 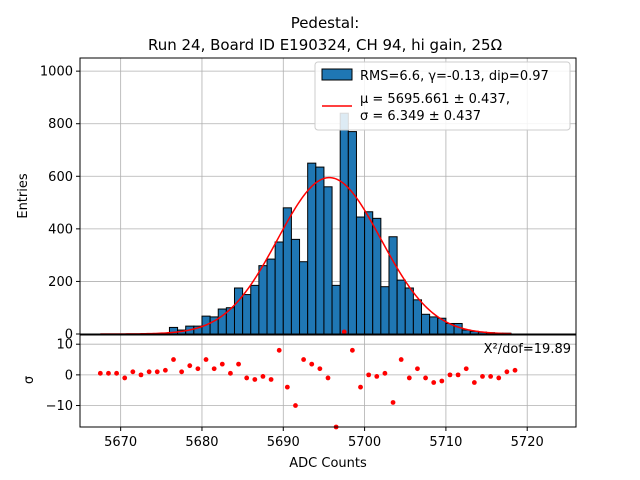 What do you see at coordinates (325, 23) in the screenshot?
I see `chart-title: Pedestal:` at bounding box center [325, 23].